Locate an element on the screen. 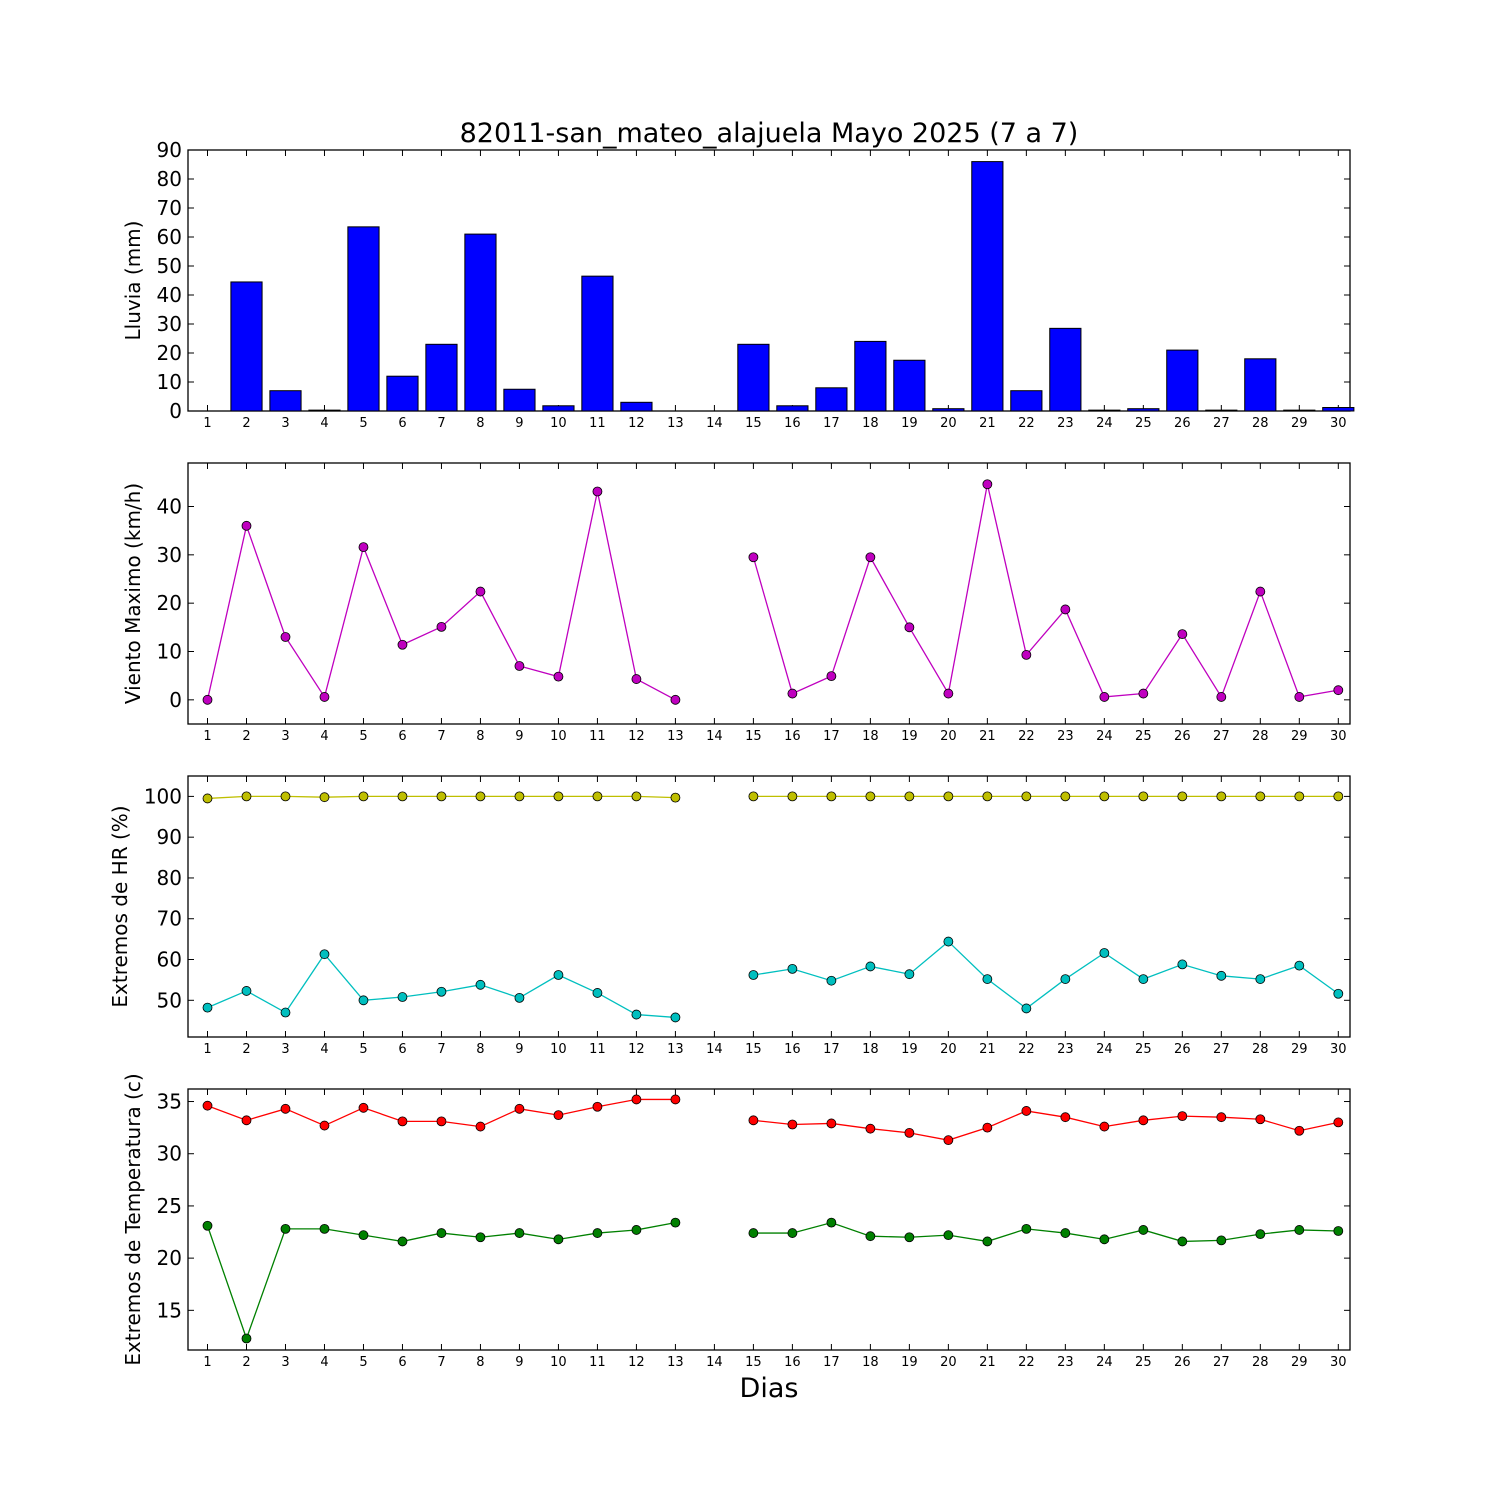 The width and height of the screenshot is (1500, 1500). y-tick-label: 60 is located at coordinates (169, 960).